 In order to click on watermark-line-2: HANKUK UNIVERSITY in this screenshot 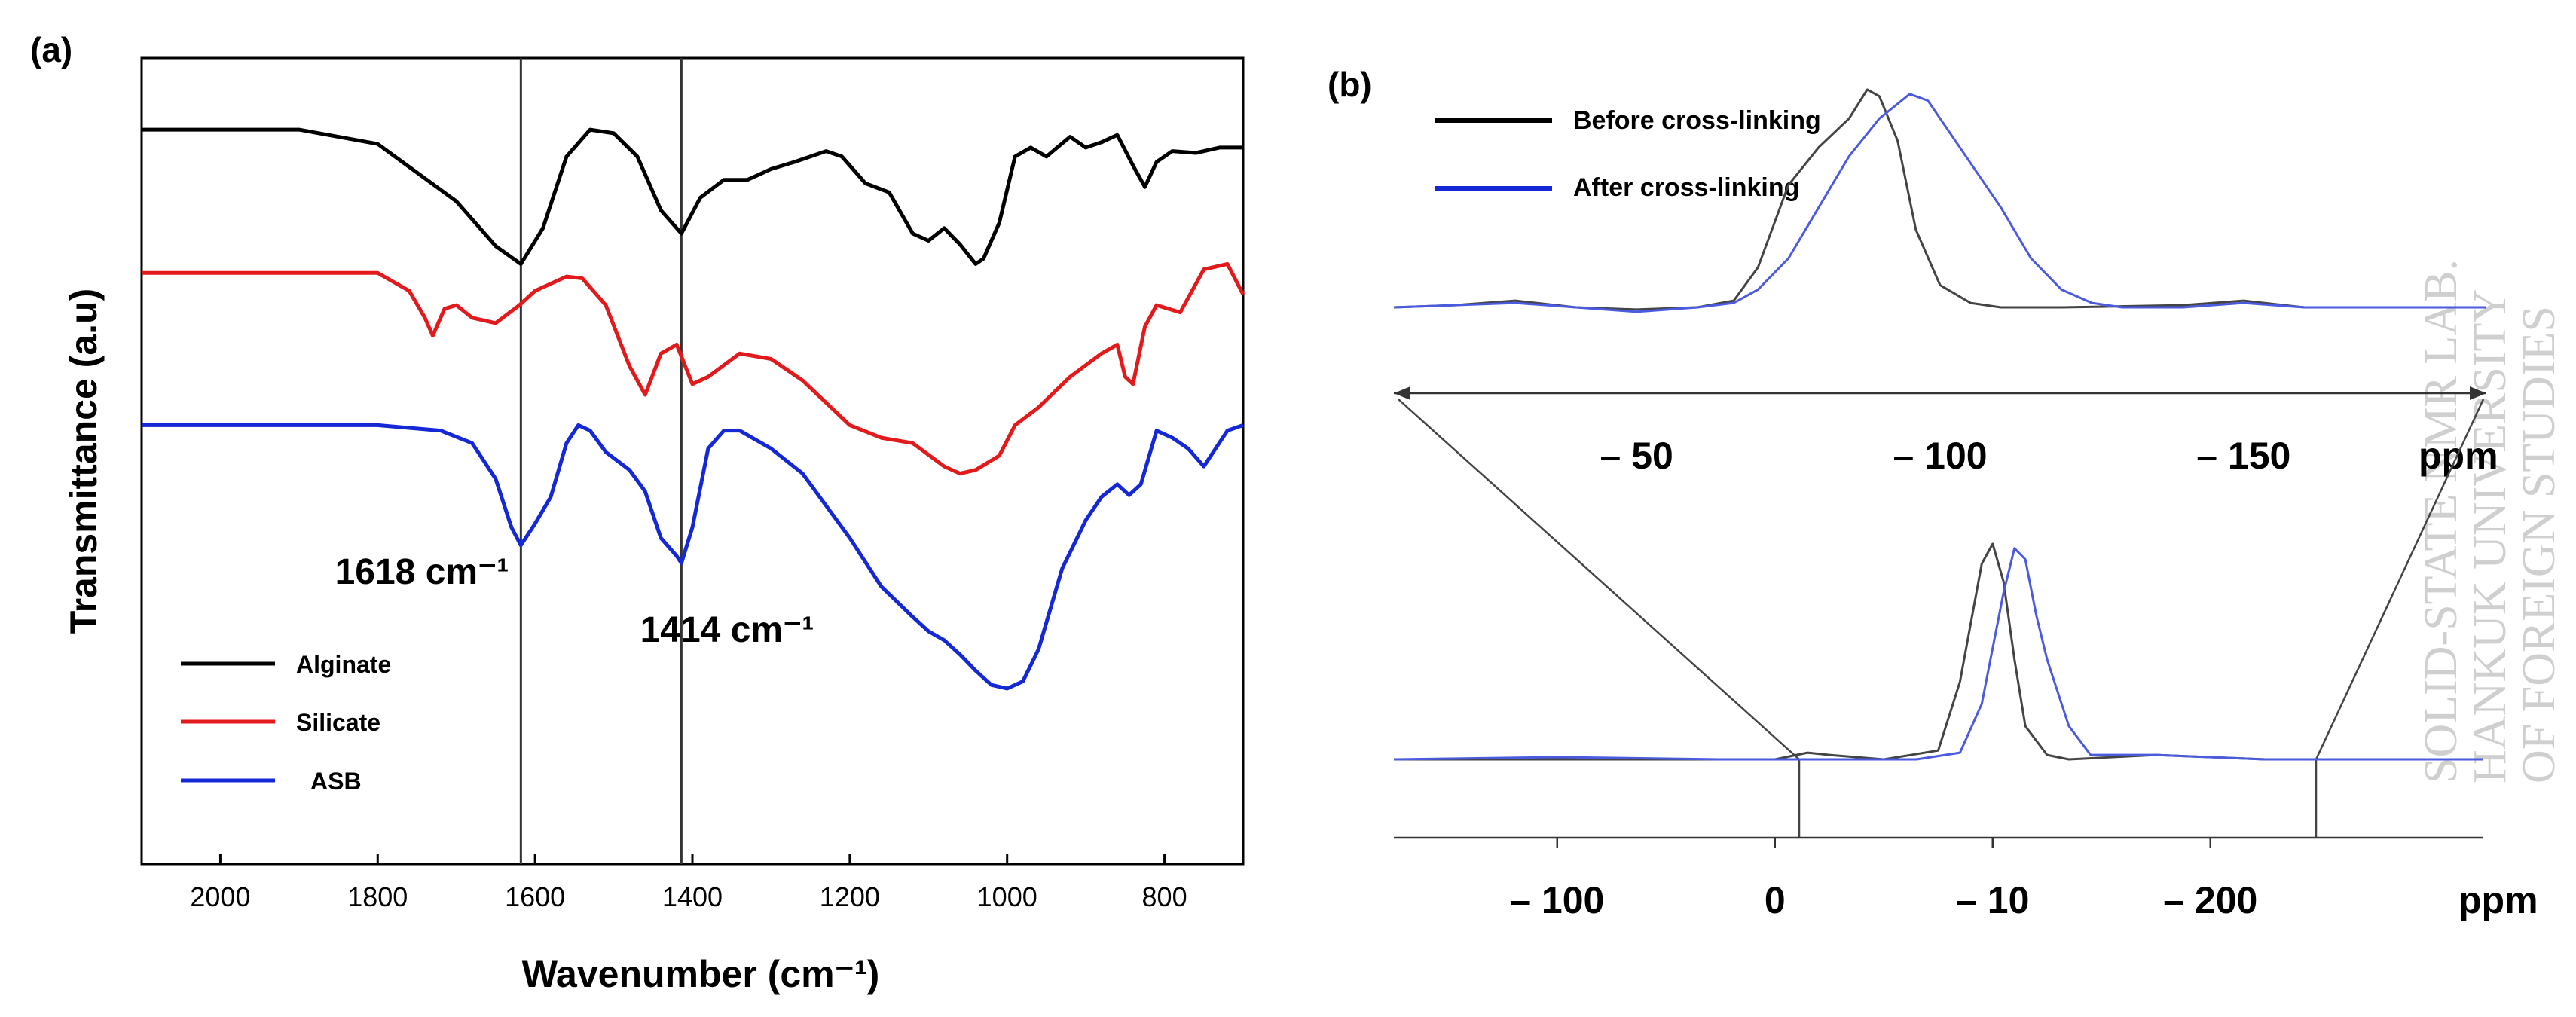, I will do `click(2490, 536)`.